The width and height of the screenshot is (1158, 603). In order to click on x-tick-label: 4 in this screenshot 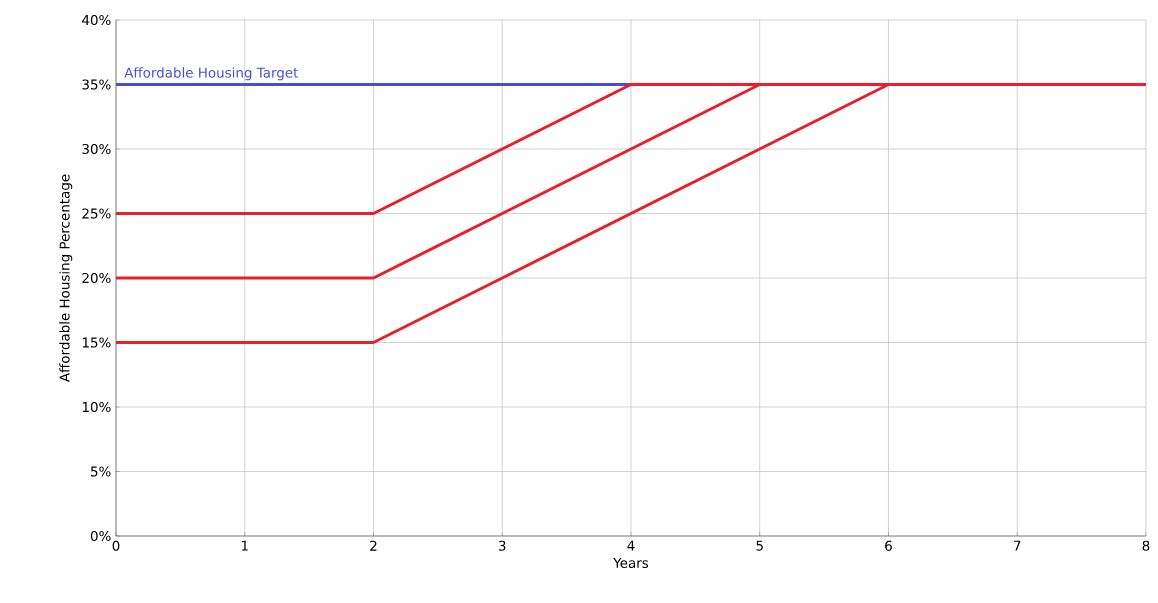, I will do `click(631, 545)`.